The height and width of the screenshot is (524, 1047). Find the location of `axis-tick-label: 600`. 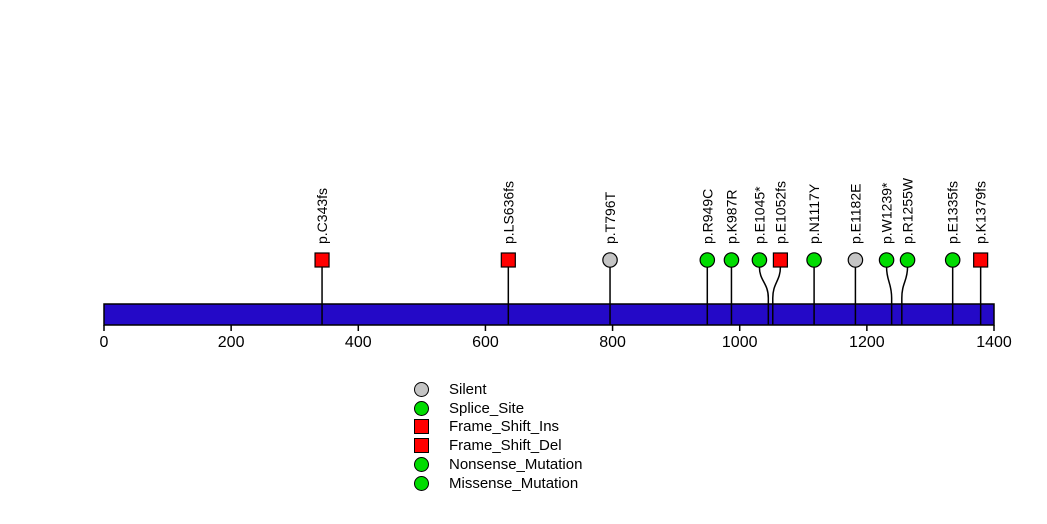

axis-tick-label: 600 is located at coordinates (485, 342).